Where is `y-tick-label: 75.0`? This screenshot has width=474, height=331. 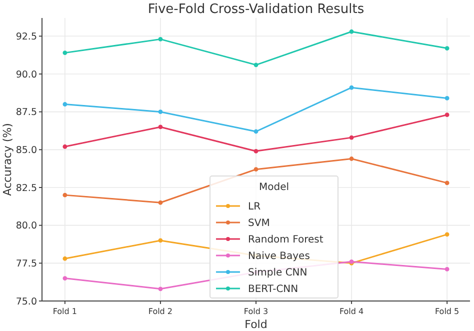 y-tick-label: 75.0 is located at coordinates (26, 302).